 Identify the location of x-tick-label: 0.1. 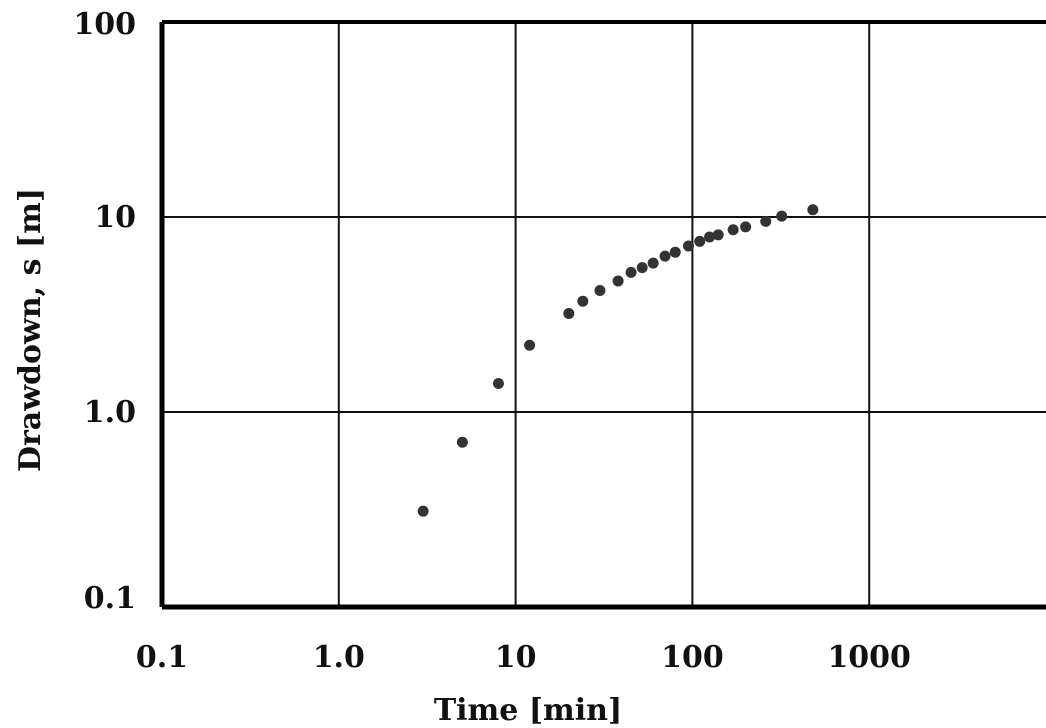
(162, 657).